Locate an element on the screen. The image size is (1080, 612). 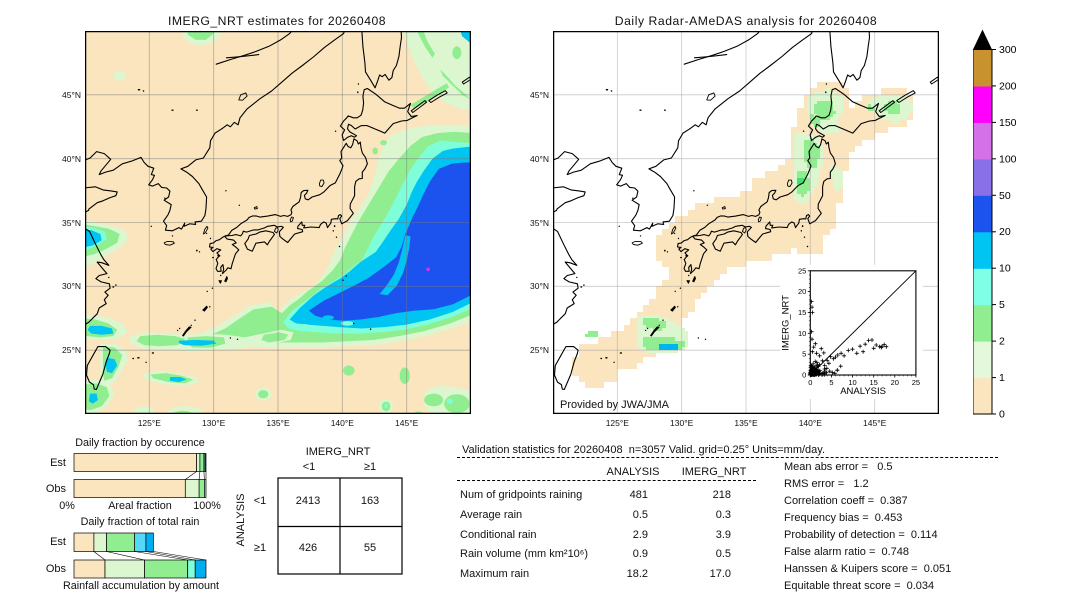
svg-text: 2 is located at coordinates (1002, 342).